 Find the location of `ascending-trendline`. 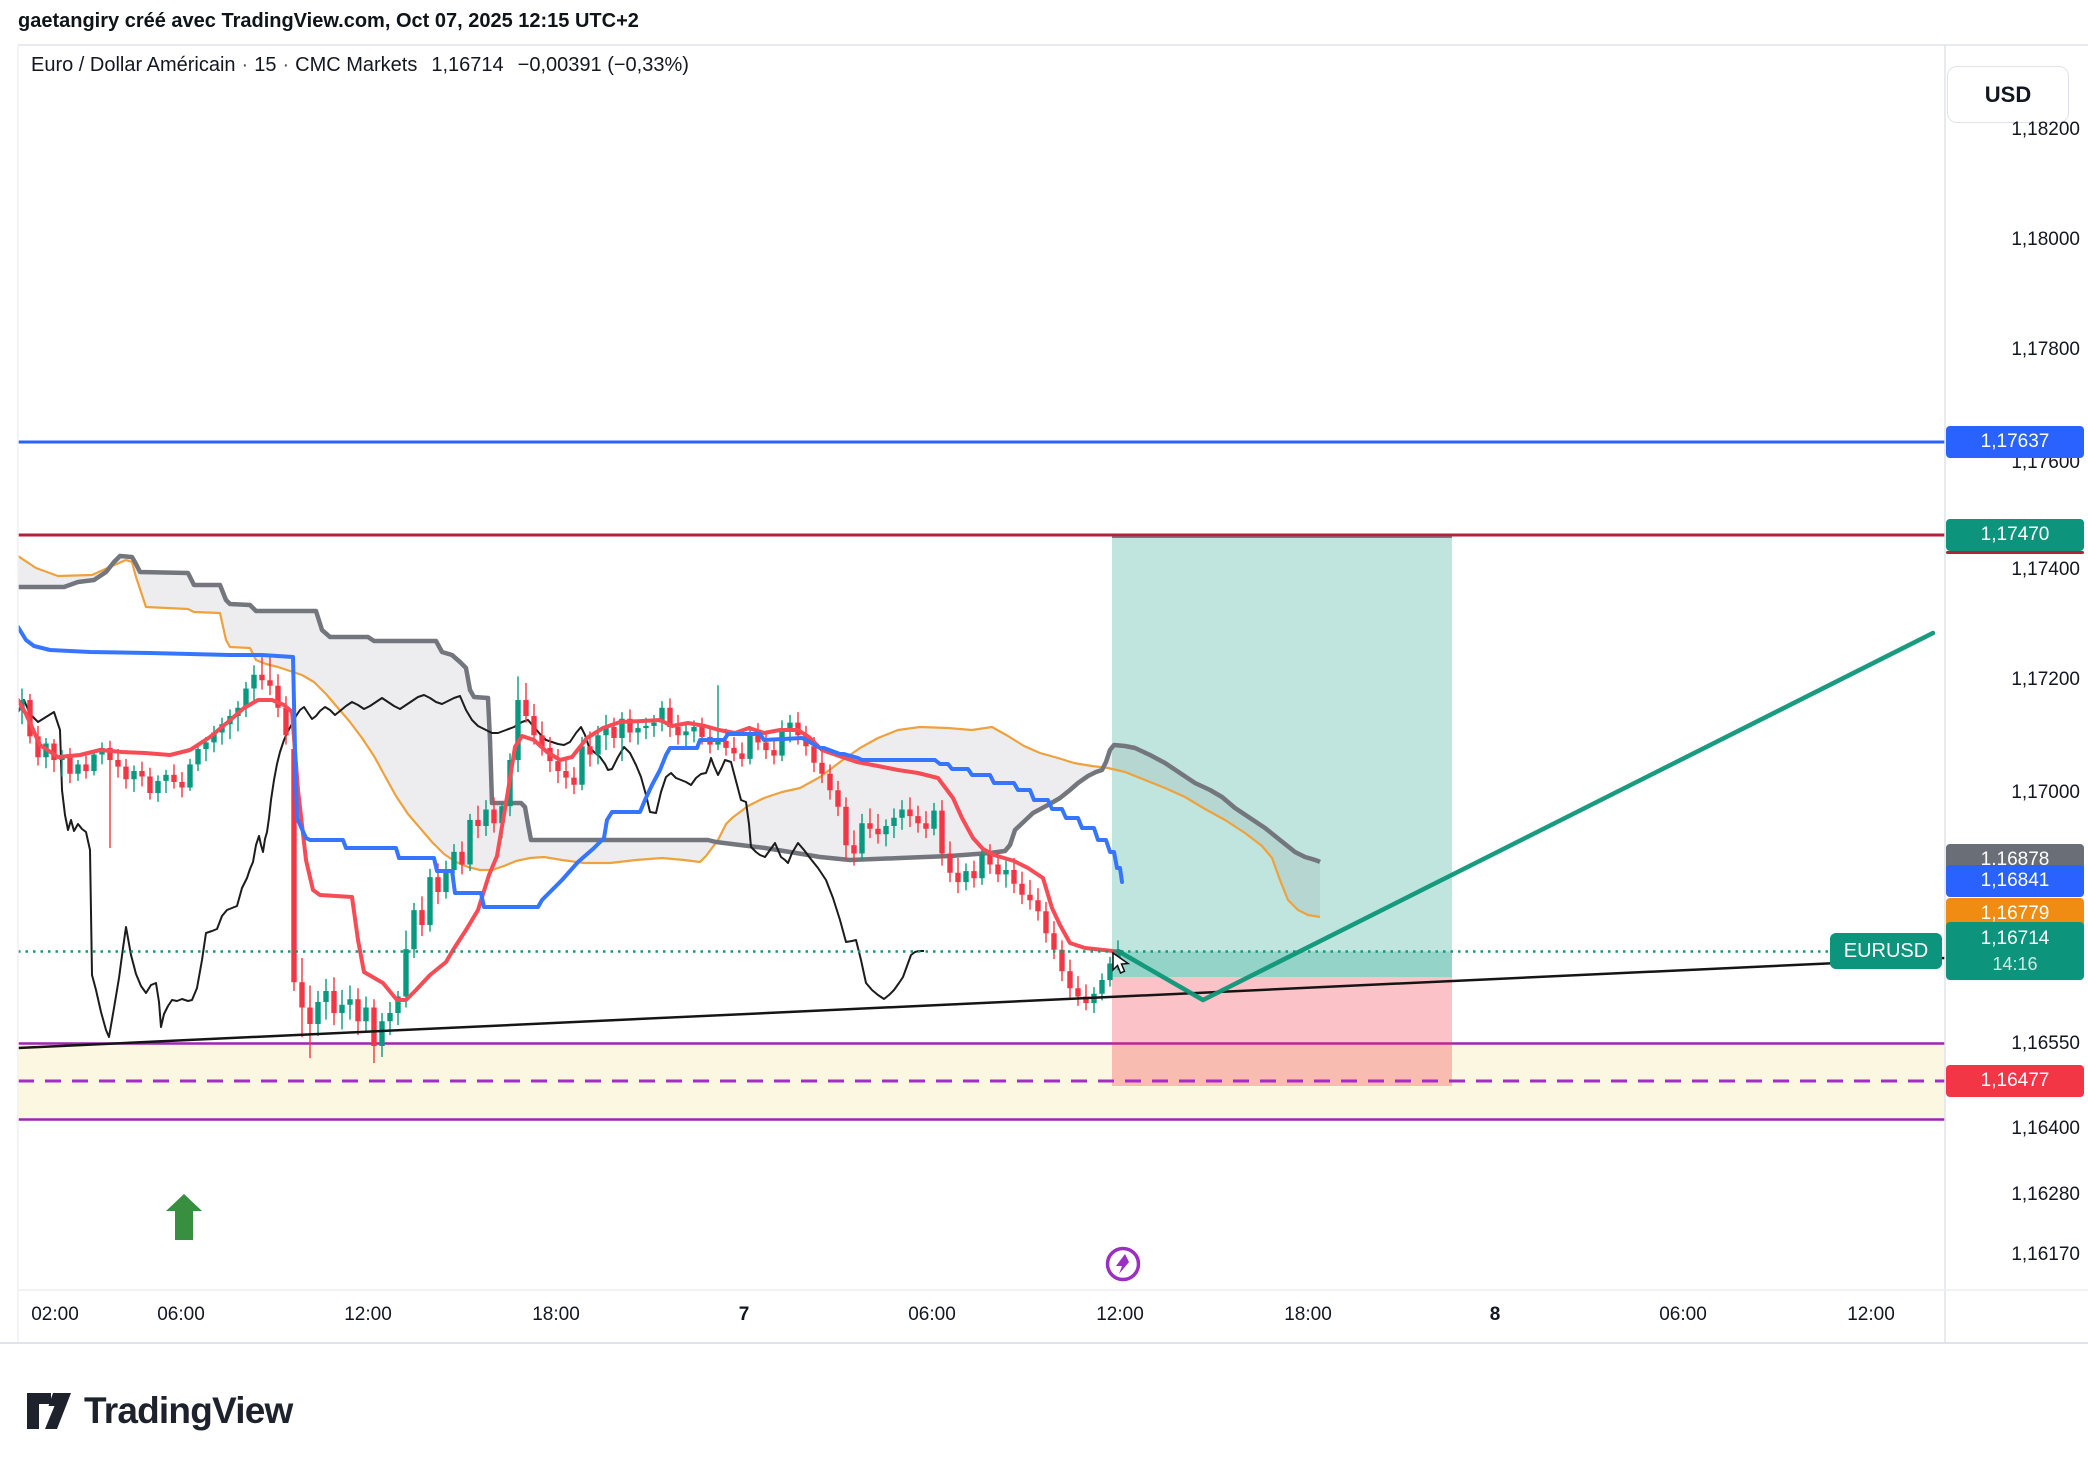

ascending-trendline is located at coordinates (981, 1003).